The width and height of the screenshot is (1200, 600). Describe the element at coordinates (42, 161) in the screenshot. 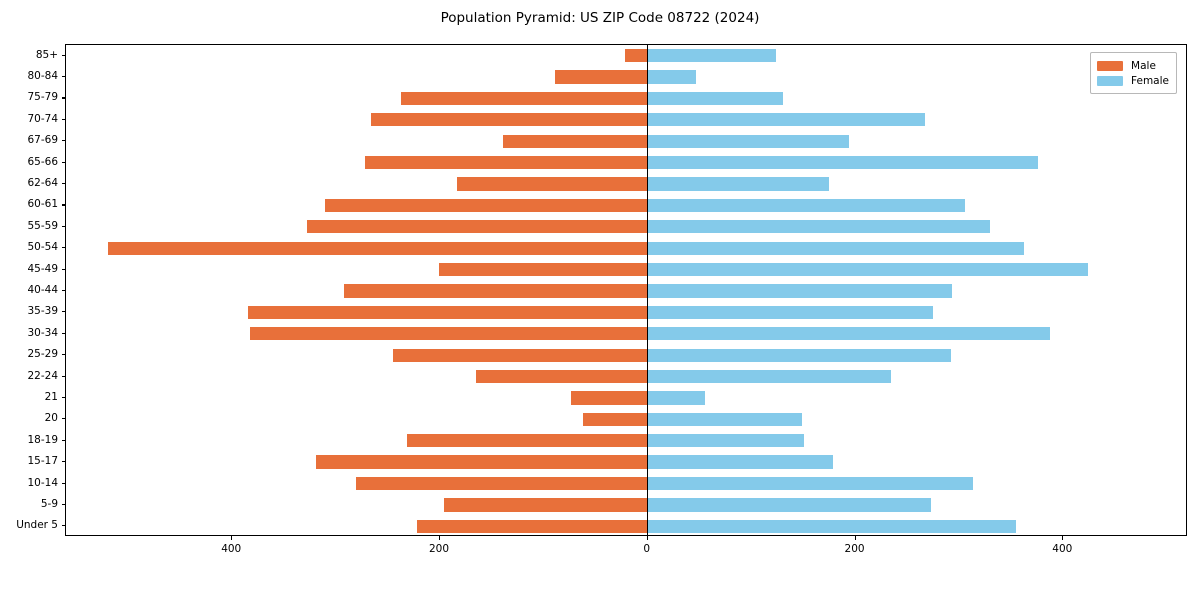

I see `y-tick-label: 65-66` at that location.